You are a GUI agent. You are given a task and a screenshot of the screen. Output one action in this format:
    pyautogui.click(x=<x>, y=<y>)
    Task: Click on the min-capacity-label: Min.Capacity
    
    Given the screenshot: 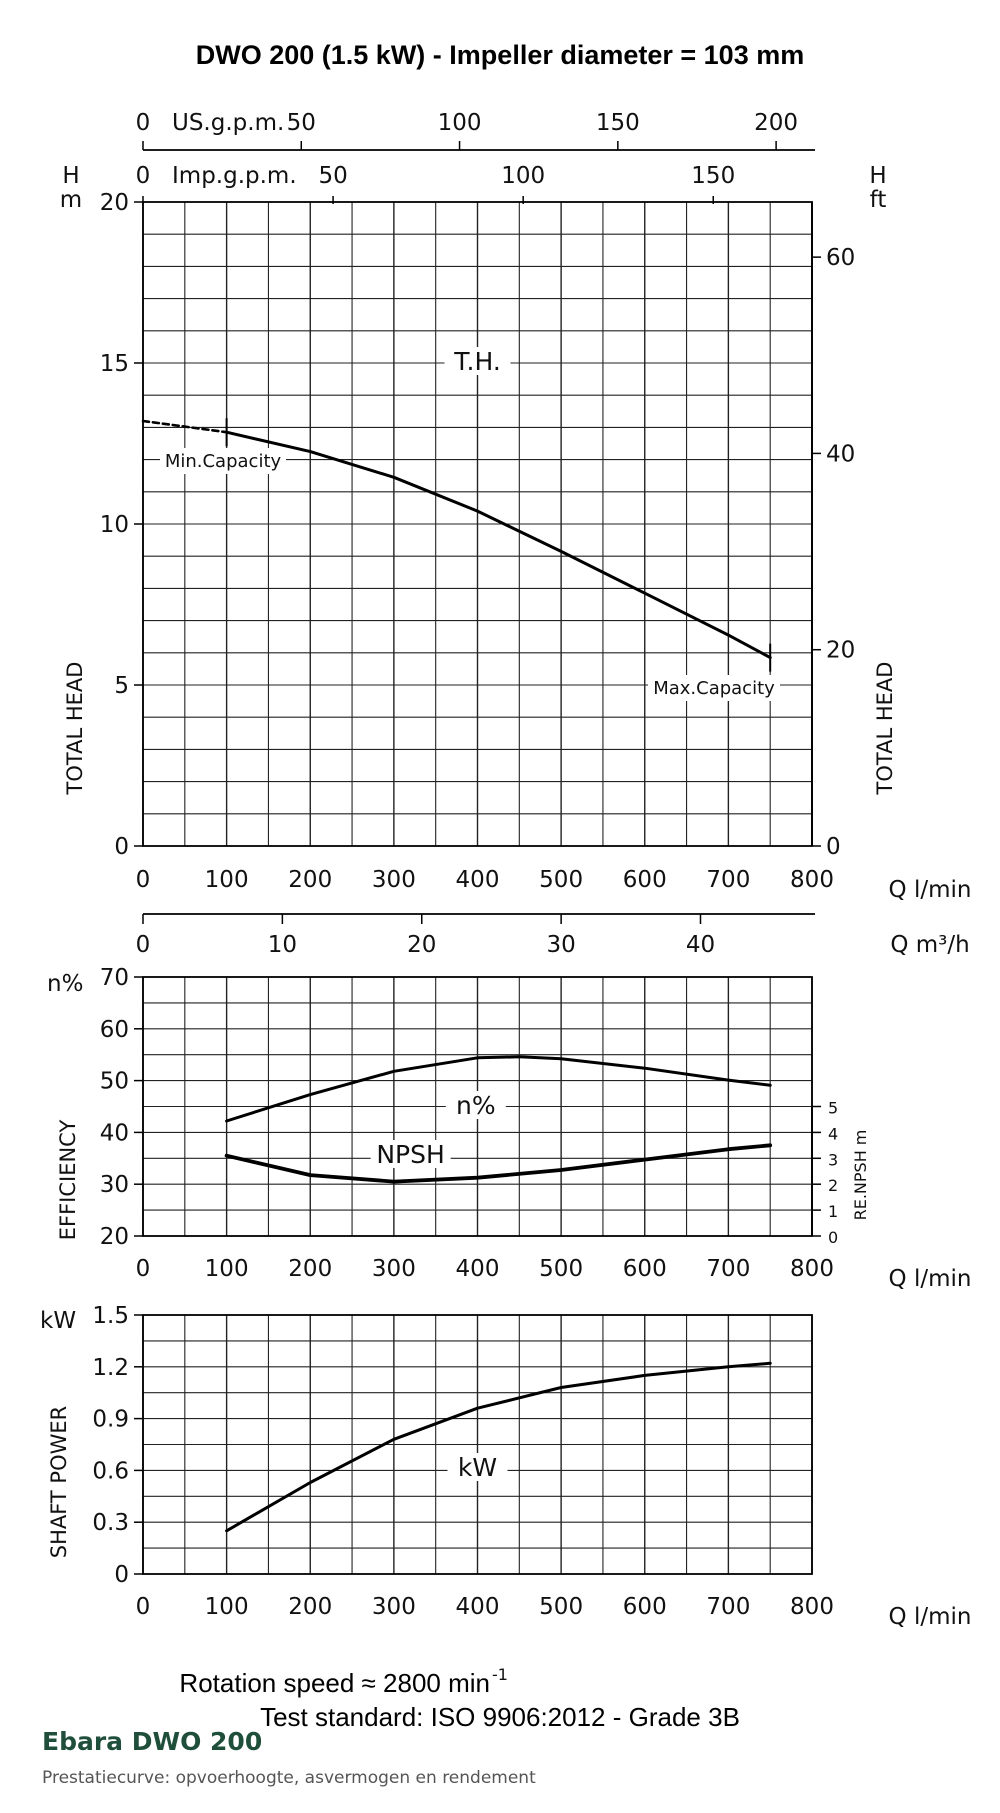 What is the action you would take?
    pyautogui.click(x=223, y=461)
    